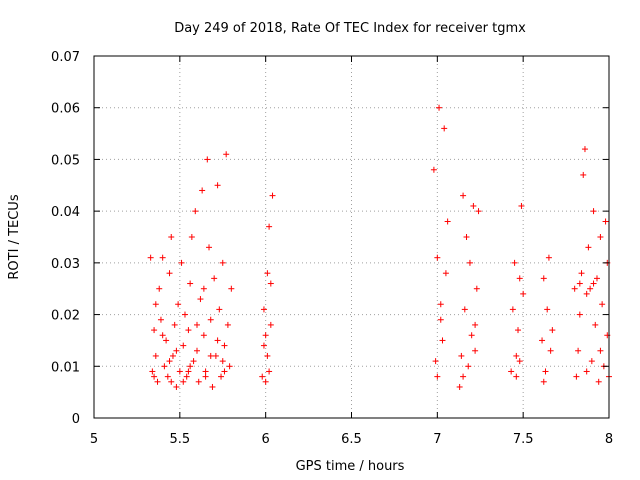  I want to click on y-tick-label: 0.06, so click(65, 109).